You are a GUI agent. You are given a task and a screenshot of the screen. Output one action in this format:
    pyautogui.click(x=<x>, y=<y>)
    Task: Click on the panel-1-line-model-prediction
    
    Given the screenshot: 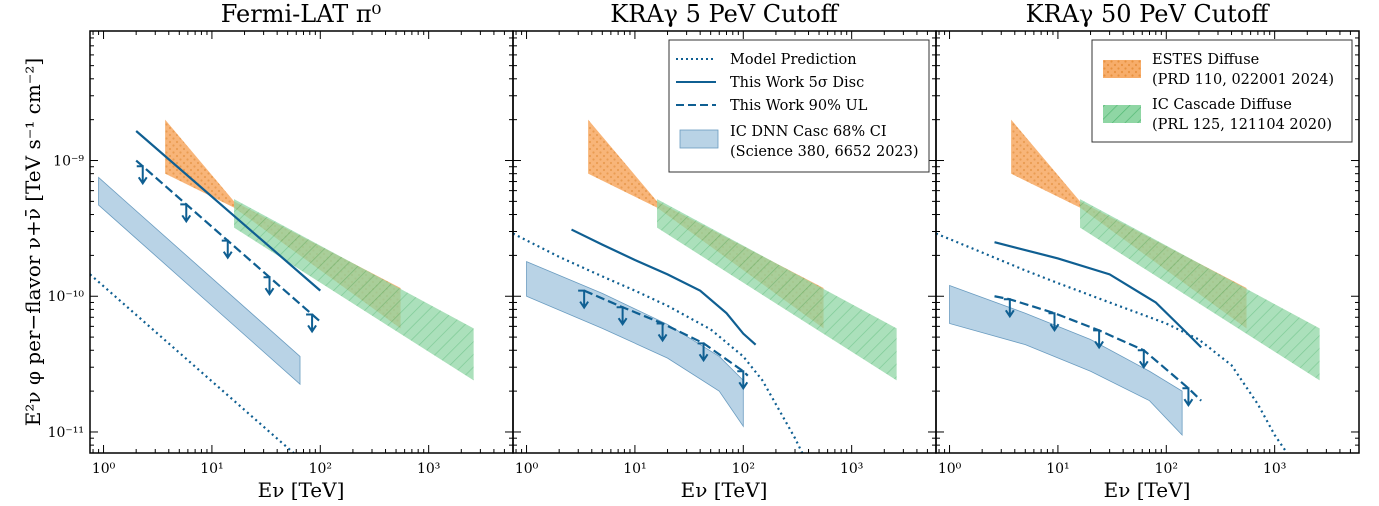 What is the action you would take?
    pyautogui.click(x=193, y=363)
    